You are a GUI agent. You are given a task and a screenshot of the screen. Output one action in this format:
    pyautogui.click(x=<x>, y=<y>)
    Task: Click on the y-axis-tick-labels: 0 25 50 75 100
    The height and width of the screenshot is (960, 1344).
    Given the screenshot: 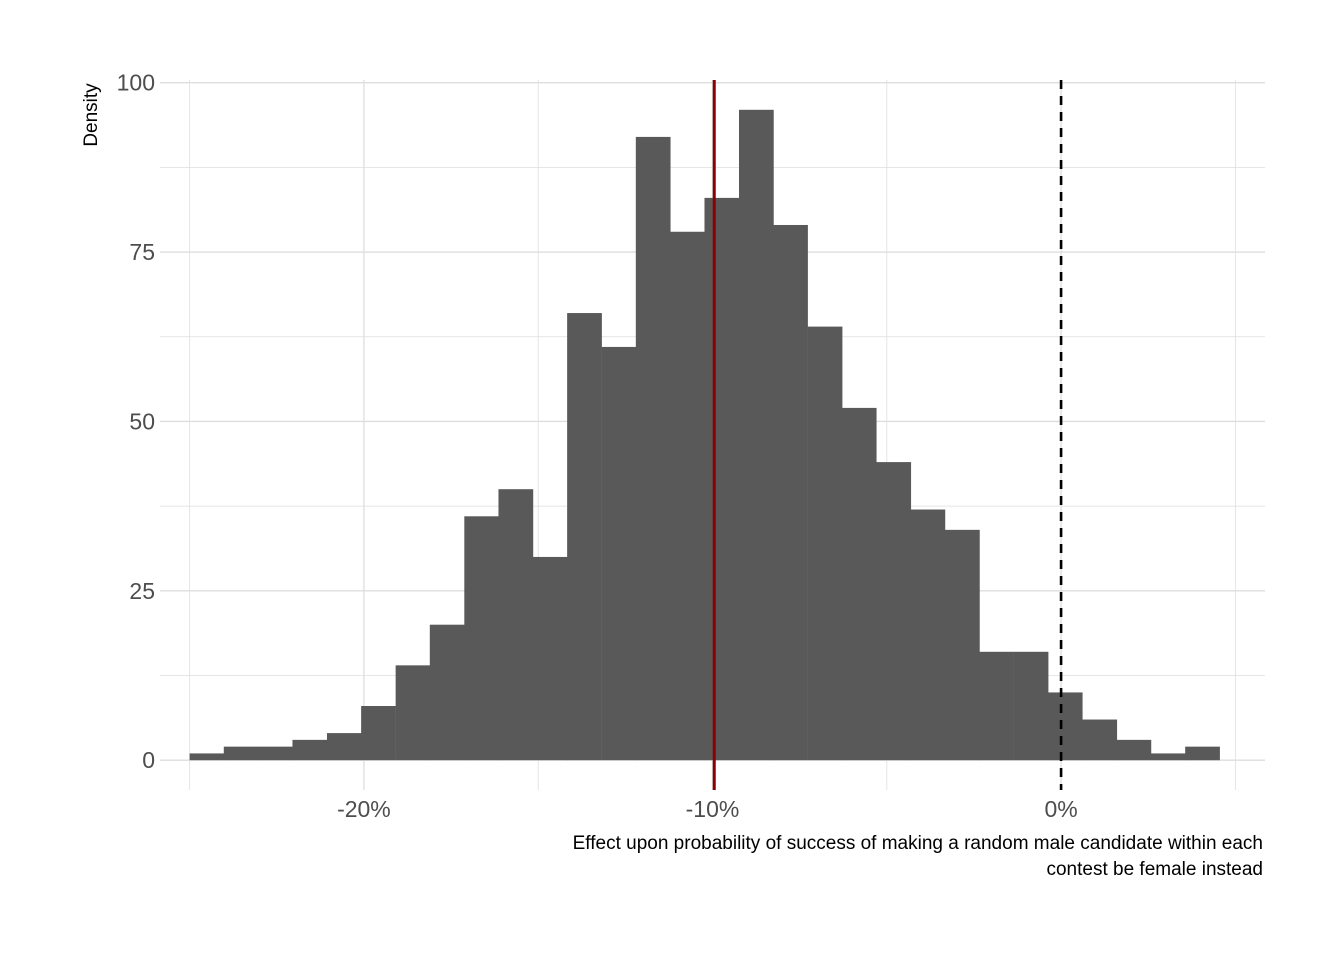 What is the action you would take?
    pyautogui.click(x=136, y=421)
    